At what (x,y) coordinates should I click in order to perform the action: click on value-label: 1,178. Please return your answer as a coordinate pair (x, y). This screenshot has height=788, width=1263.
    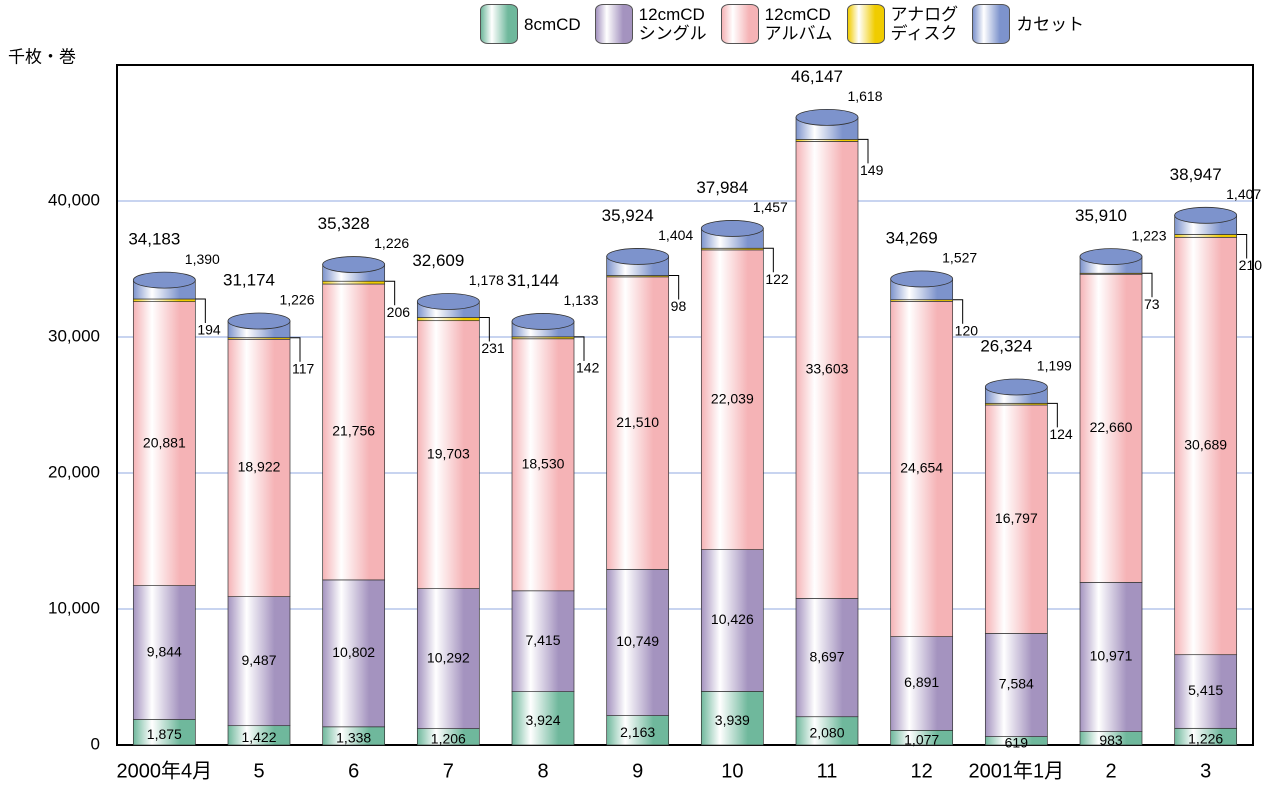
    Looking at the image, I should click on (486, 280).